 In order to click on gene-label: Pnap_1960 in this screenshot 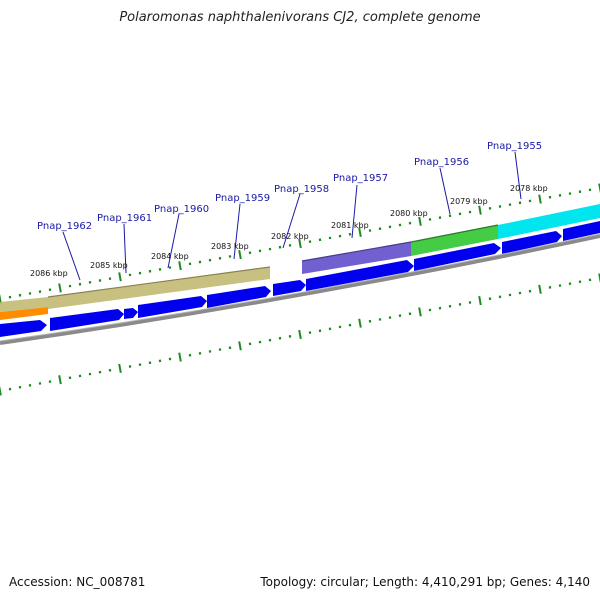, I will do `click(181, 209)`.